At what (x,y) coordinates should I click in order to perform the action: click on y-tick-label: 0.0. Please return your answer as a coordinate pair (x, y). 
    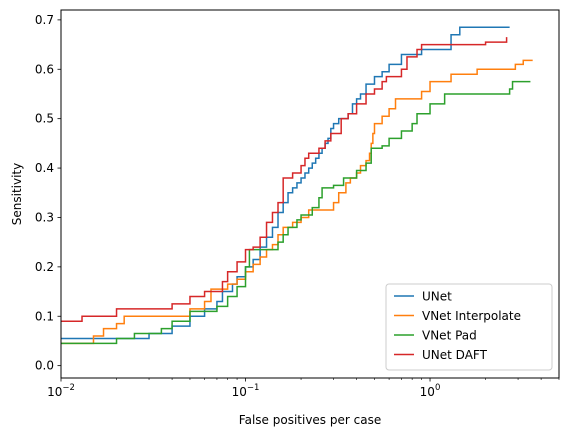
    Looking at the image, I should click on (44, 366).